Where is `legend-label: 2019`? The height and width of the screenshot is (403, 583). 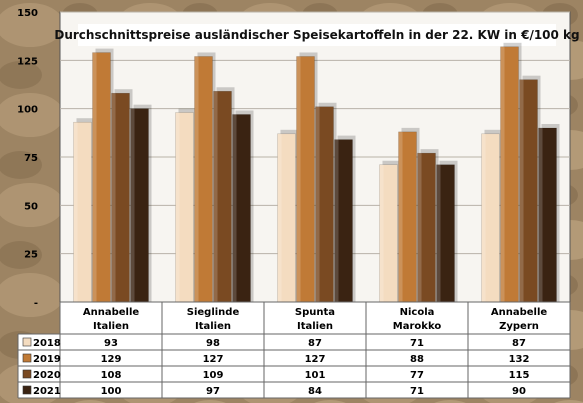 legend-label: 2019 is located at coordinates (47, 359).